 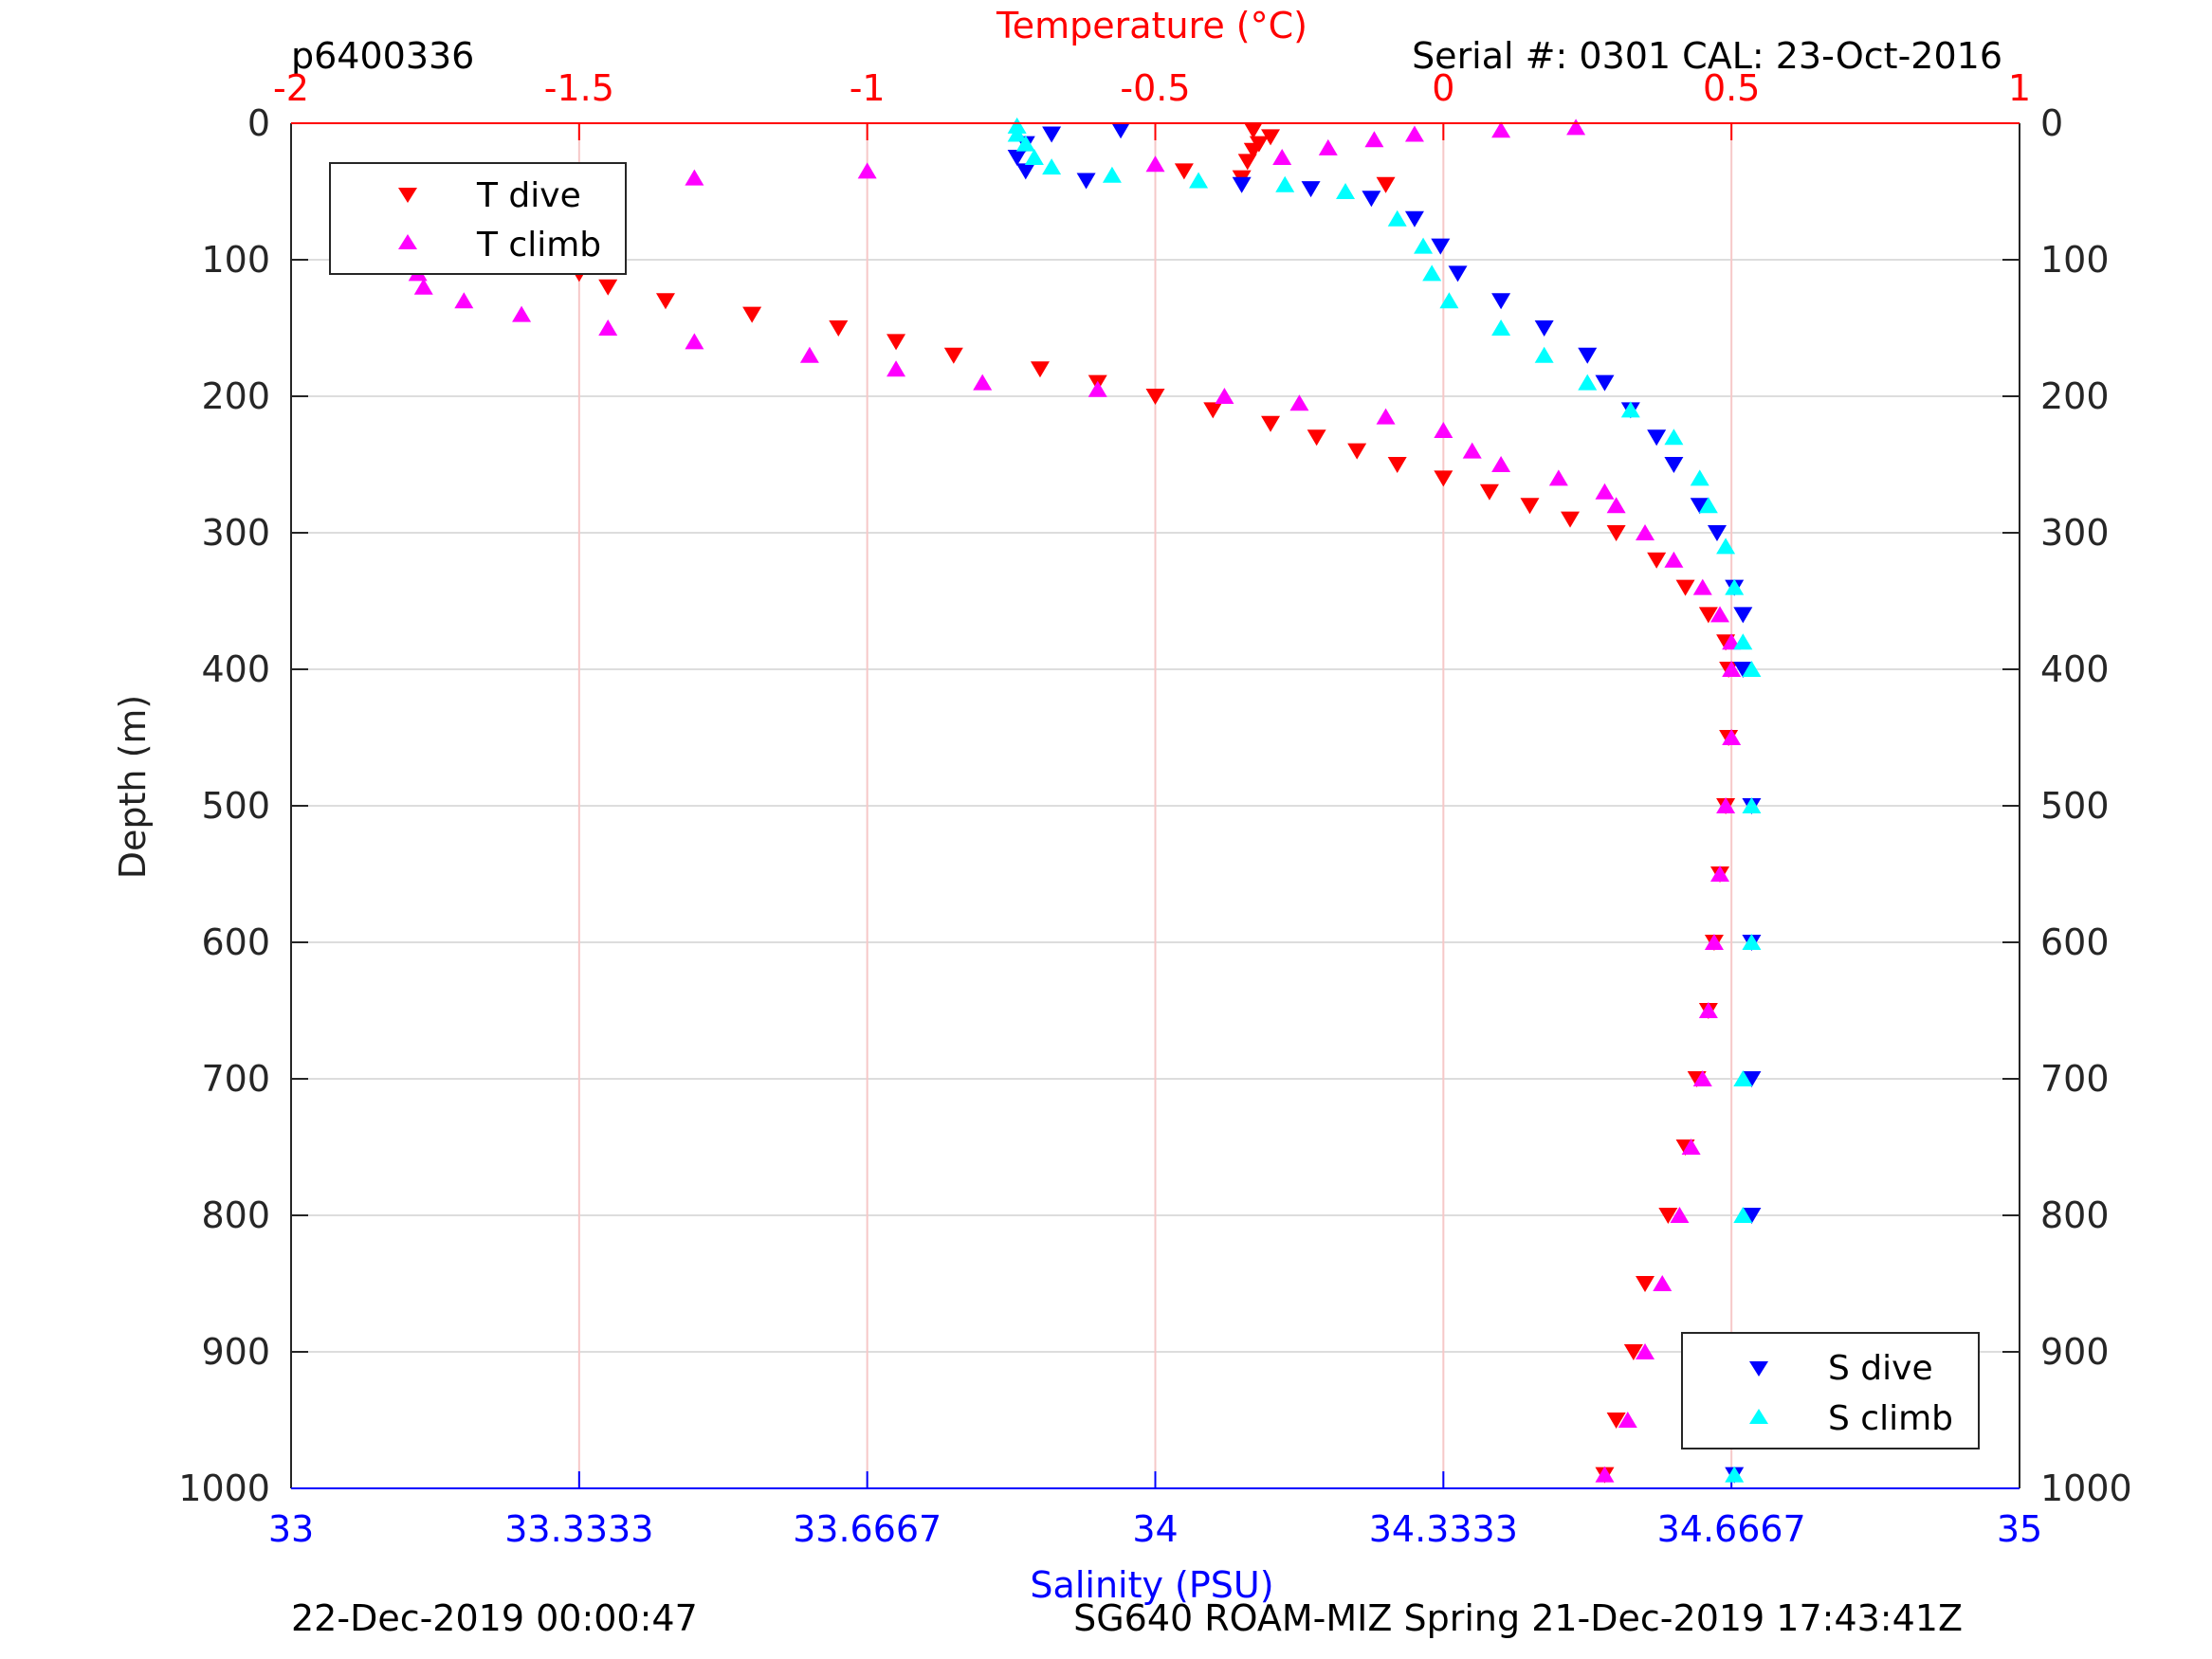 I want to click on temp-tick-label: -0.5, so click(x=1155, y=88).